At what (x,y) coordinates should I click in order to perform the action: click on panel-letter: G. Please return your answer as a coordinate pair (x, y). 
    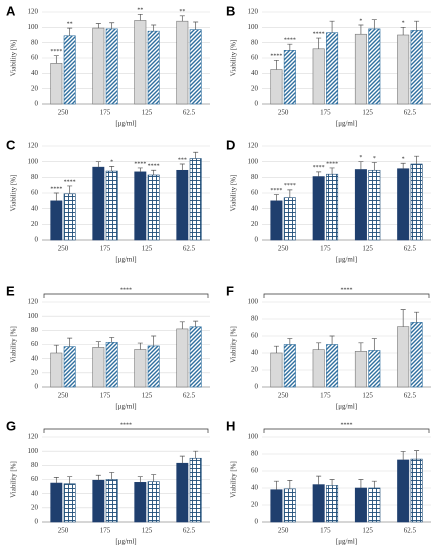
    Looking at the image, I should click on (11, 425).